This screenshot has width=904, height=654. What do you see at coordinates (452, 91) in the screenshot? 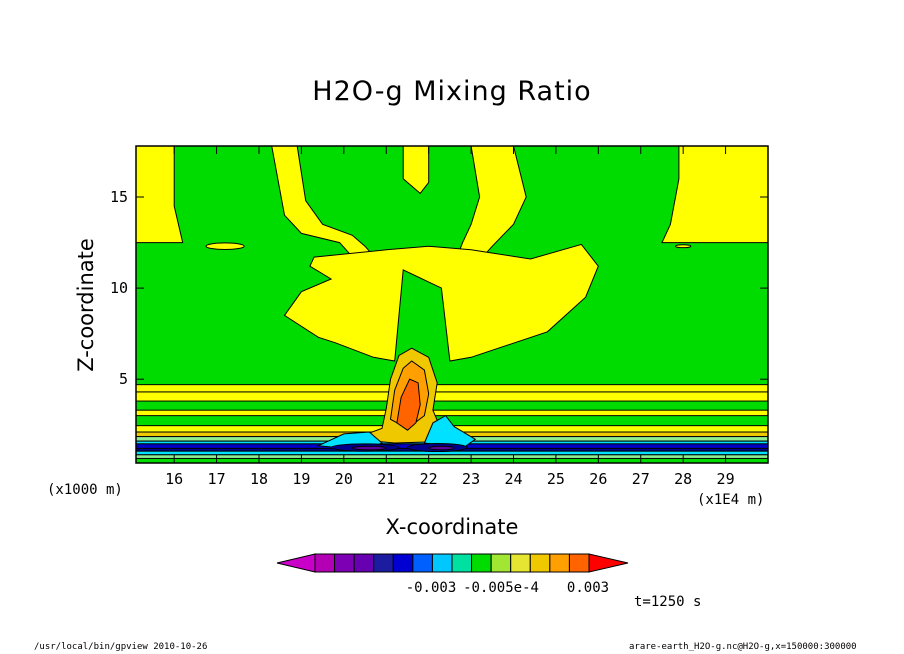
I see `chart-title: H2O-g Mixing Ratio` at bounding box center [452, 91].